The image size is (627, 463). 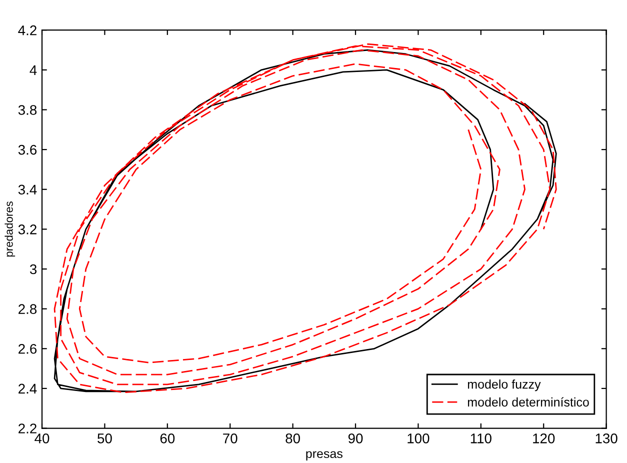 What do you see at coordinates (27, 110) in the screenshot?
I see `y-tick-label: 3.8` at bounding box center [27, 110].